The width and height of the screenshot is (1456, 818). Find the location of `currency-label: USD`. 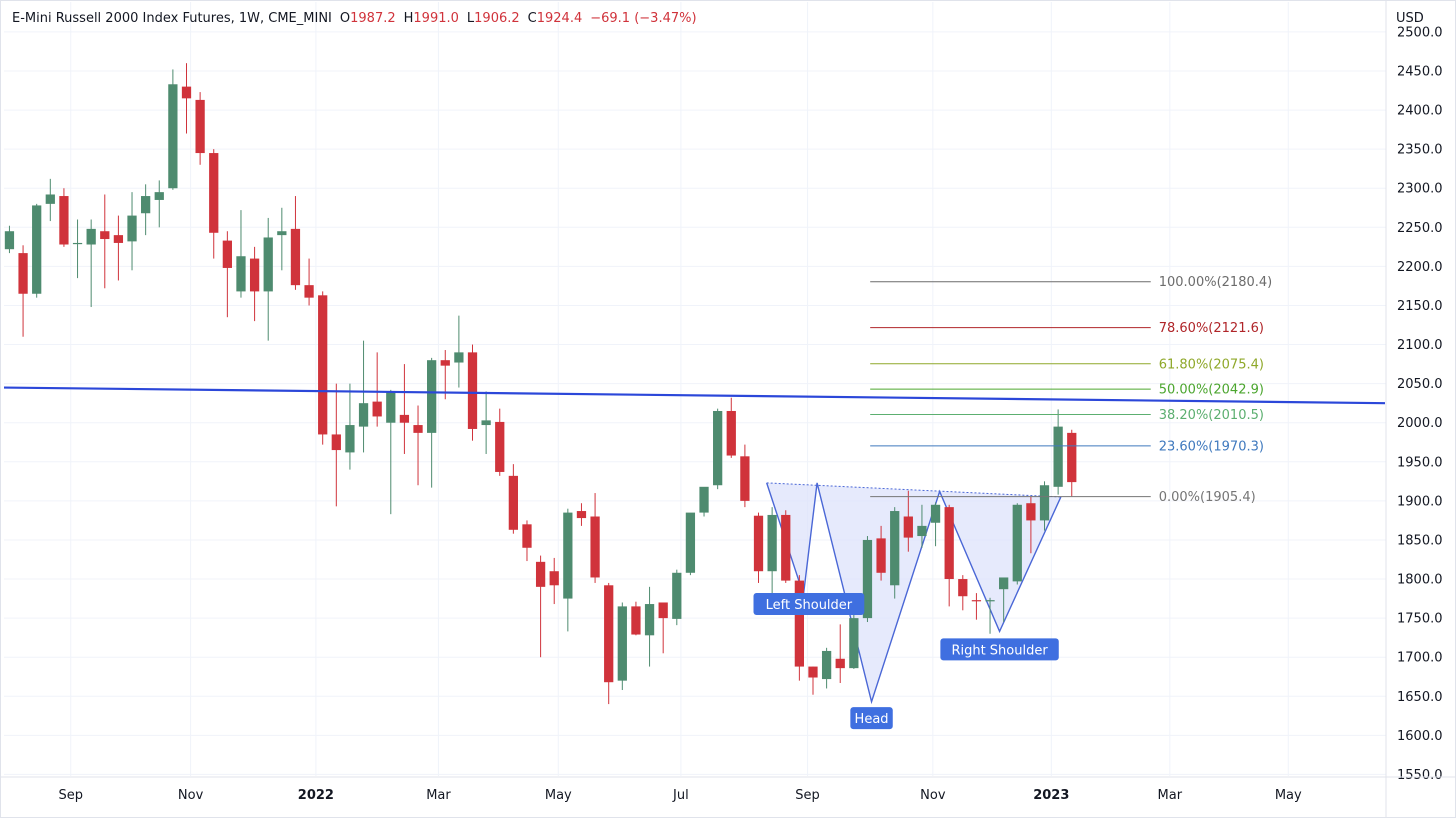

currency-label: USD is located at coordinates (1410, 18).